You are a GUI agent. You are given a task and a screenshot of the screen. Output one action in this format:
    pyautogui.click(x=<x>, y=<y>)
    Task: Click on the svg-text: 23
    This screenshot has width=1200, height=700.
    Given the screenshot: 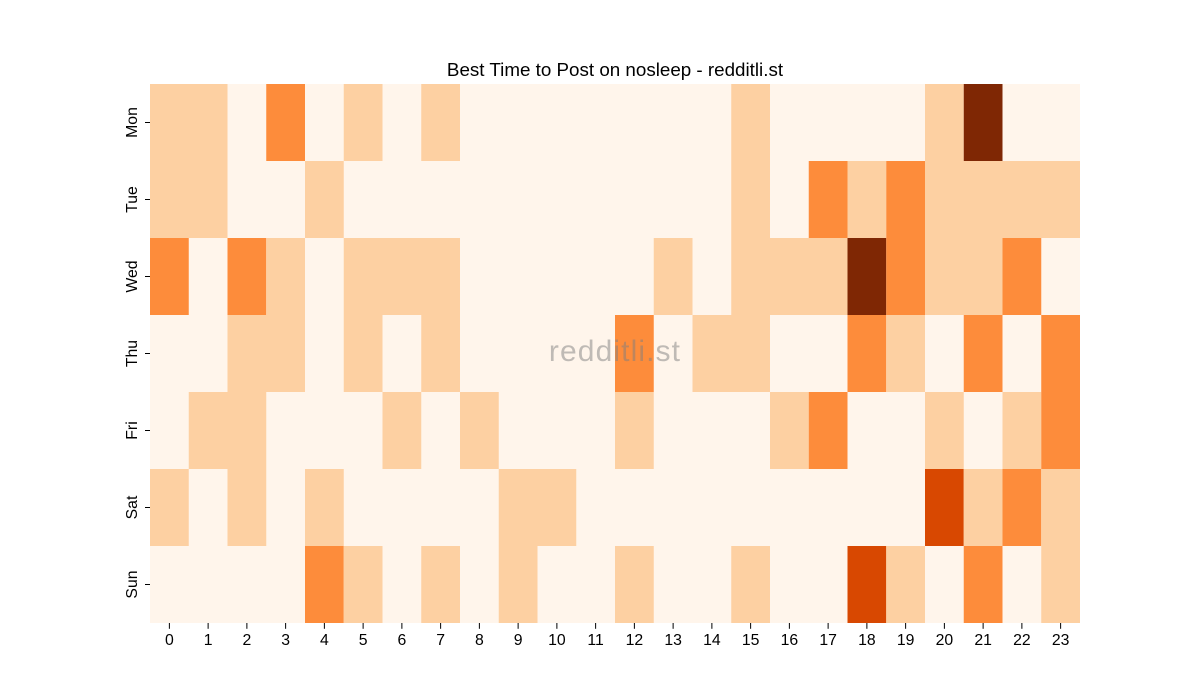 What is the action you would take?
    pyautogui.click(x=1061, y=640)
    